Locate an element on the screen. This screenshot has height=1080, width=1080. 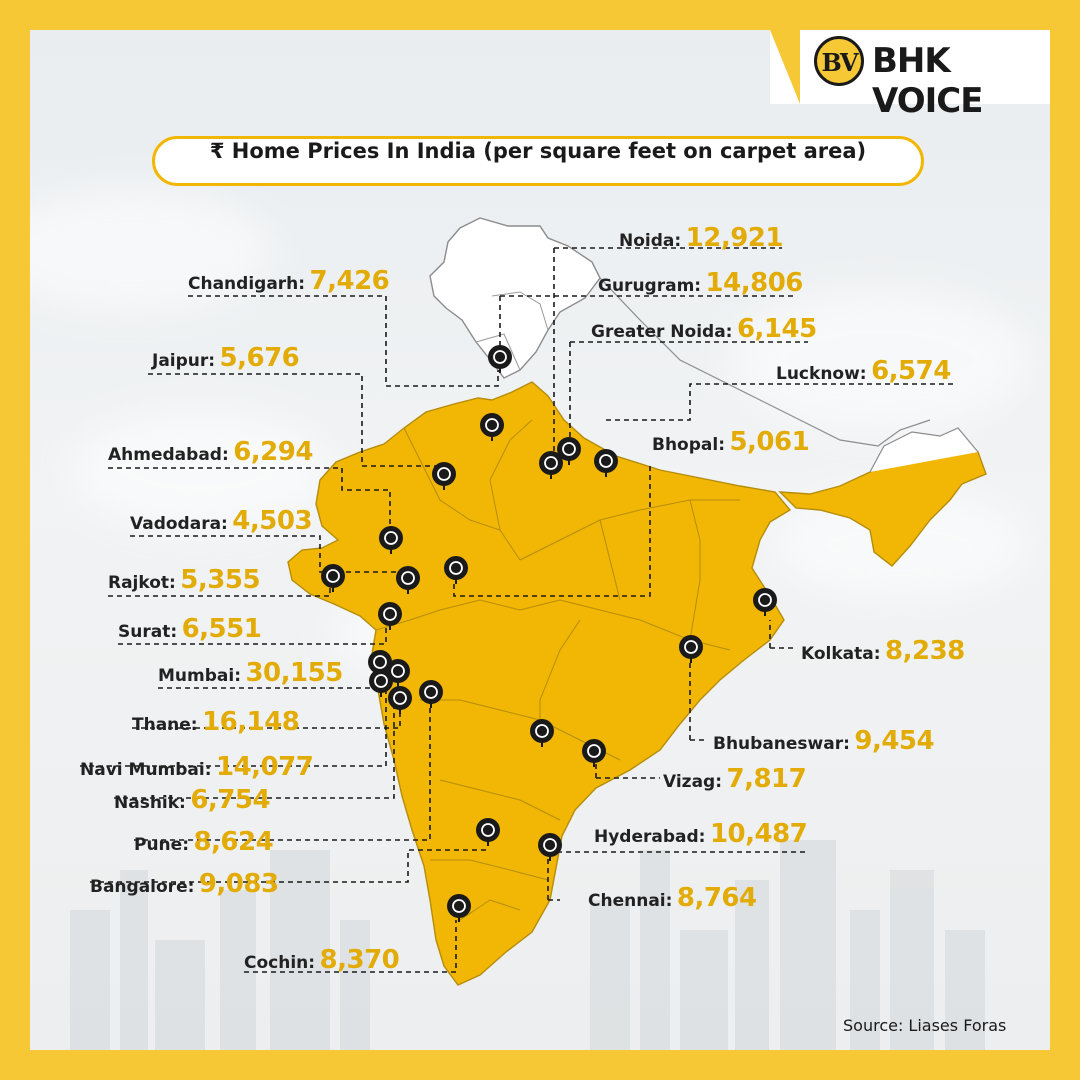
city-label-gurugram: Gurugram: 14,806 is located at coordinates (700, 283).